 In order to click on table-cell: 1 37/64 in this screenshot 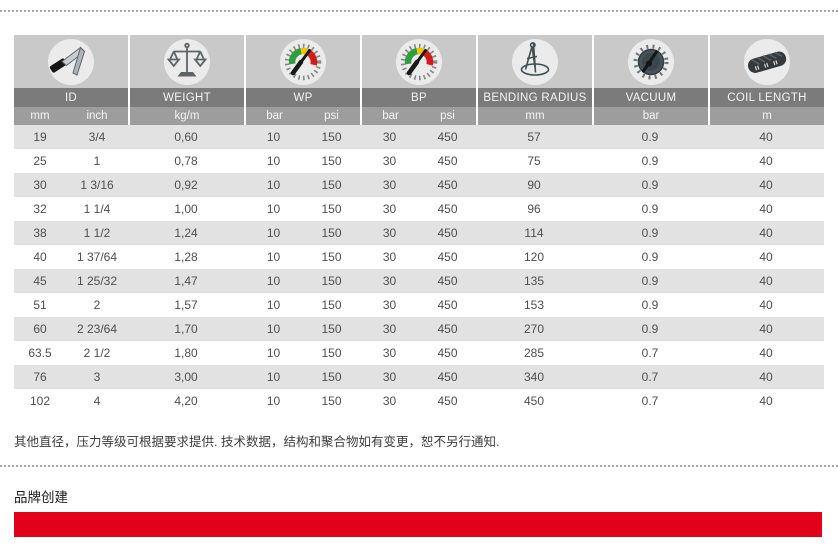, I will do `click(97, 257)`.